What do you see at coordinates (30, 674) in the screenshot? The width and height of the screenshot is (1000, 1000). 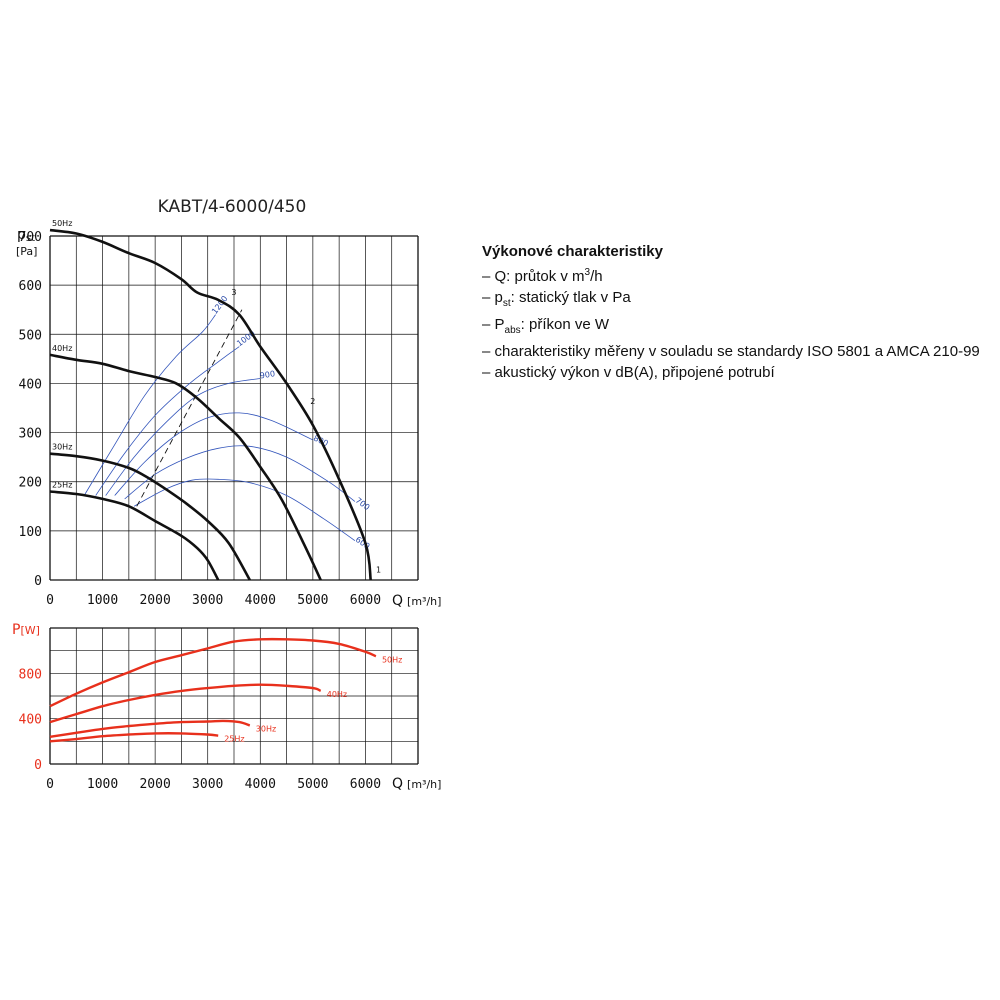 I see `y-tick-label: 800` at bounding box center [30, 674].